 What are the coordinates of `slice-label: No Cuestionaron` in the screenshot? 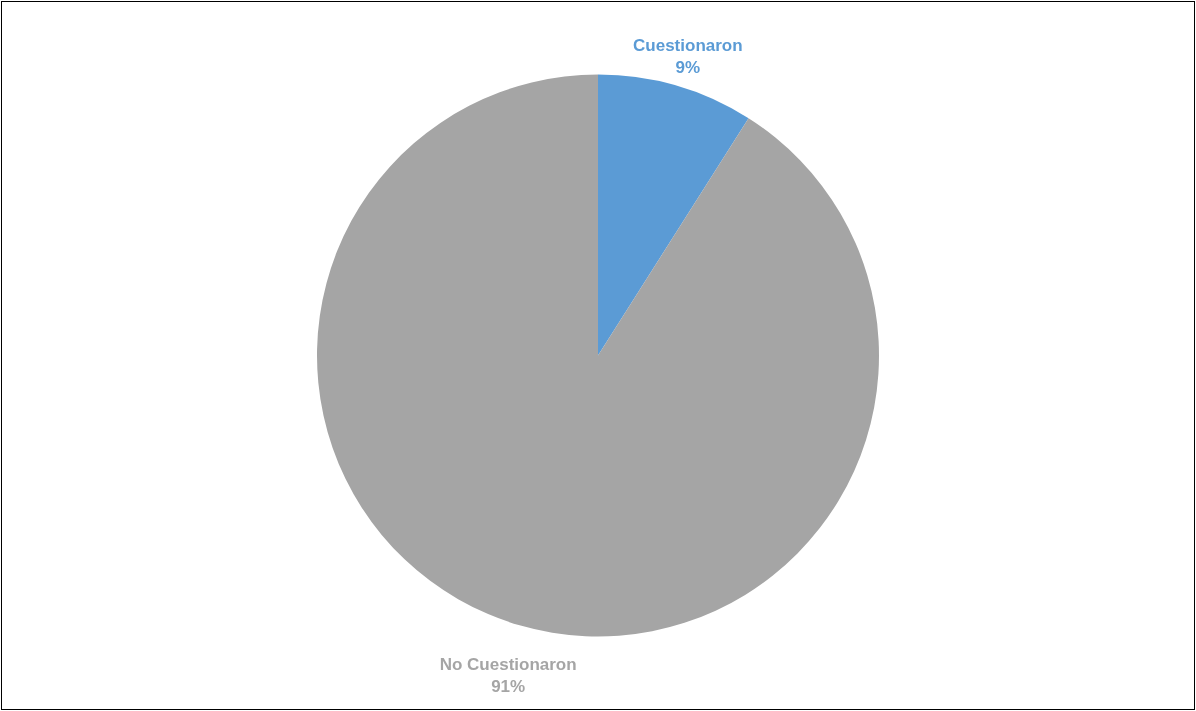 It's located at (508, 664).